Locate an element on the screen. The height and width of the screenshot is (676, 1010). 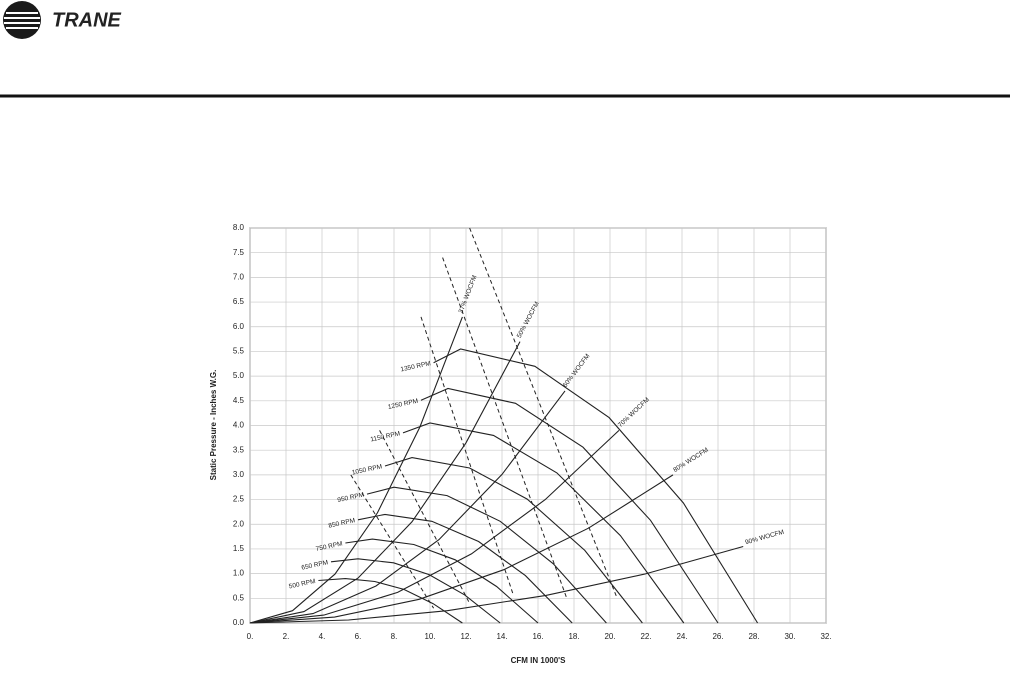
rpm-label: 1150 RPM is located at coordinates (385, 436).